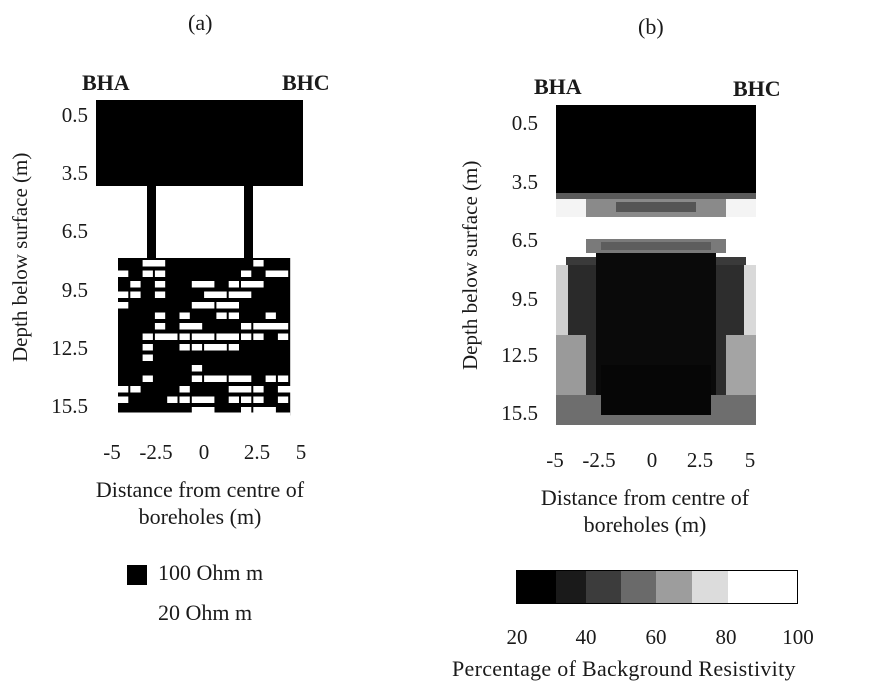 This screenshot has height=686, width=876. I want to click on panel-a-right-borehole: BHC, so click(306, 82).